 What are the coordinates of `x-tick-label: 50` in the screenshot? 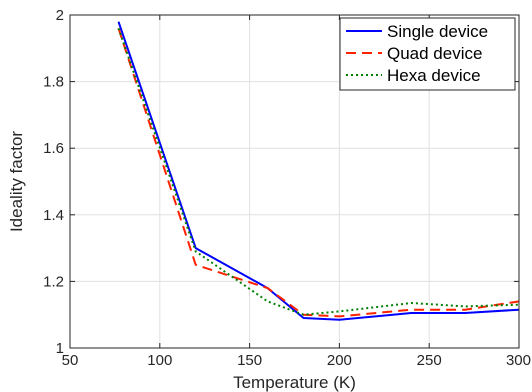 It's located at (70, 360).